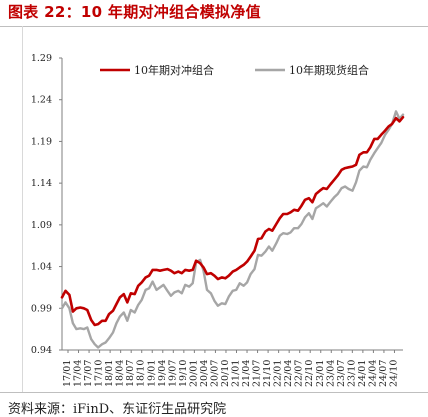 Image resolution: width=428 pixels, height=417 pixels. I want to click on x-tick-label: 17/07, so click(88, 373).